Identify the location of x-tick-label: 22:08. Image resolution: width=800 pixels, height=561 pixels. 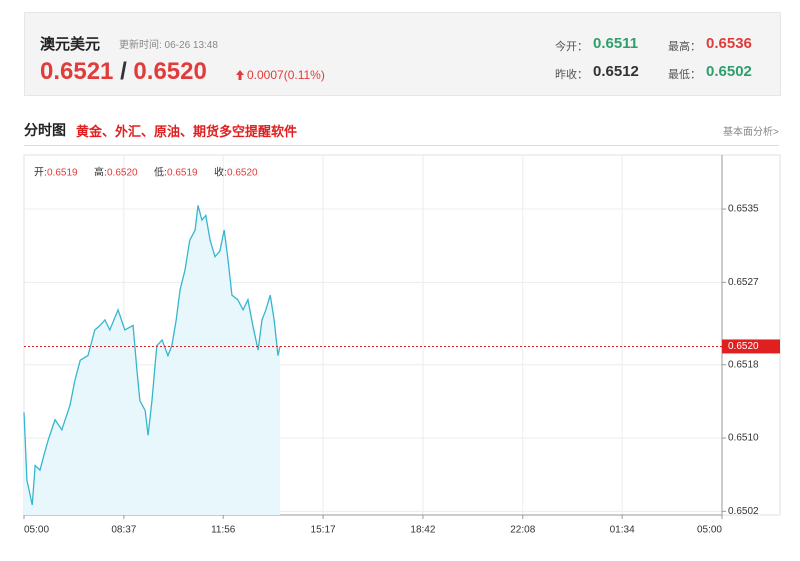
(522, 530).